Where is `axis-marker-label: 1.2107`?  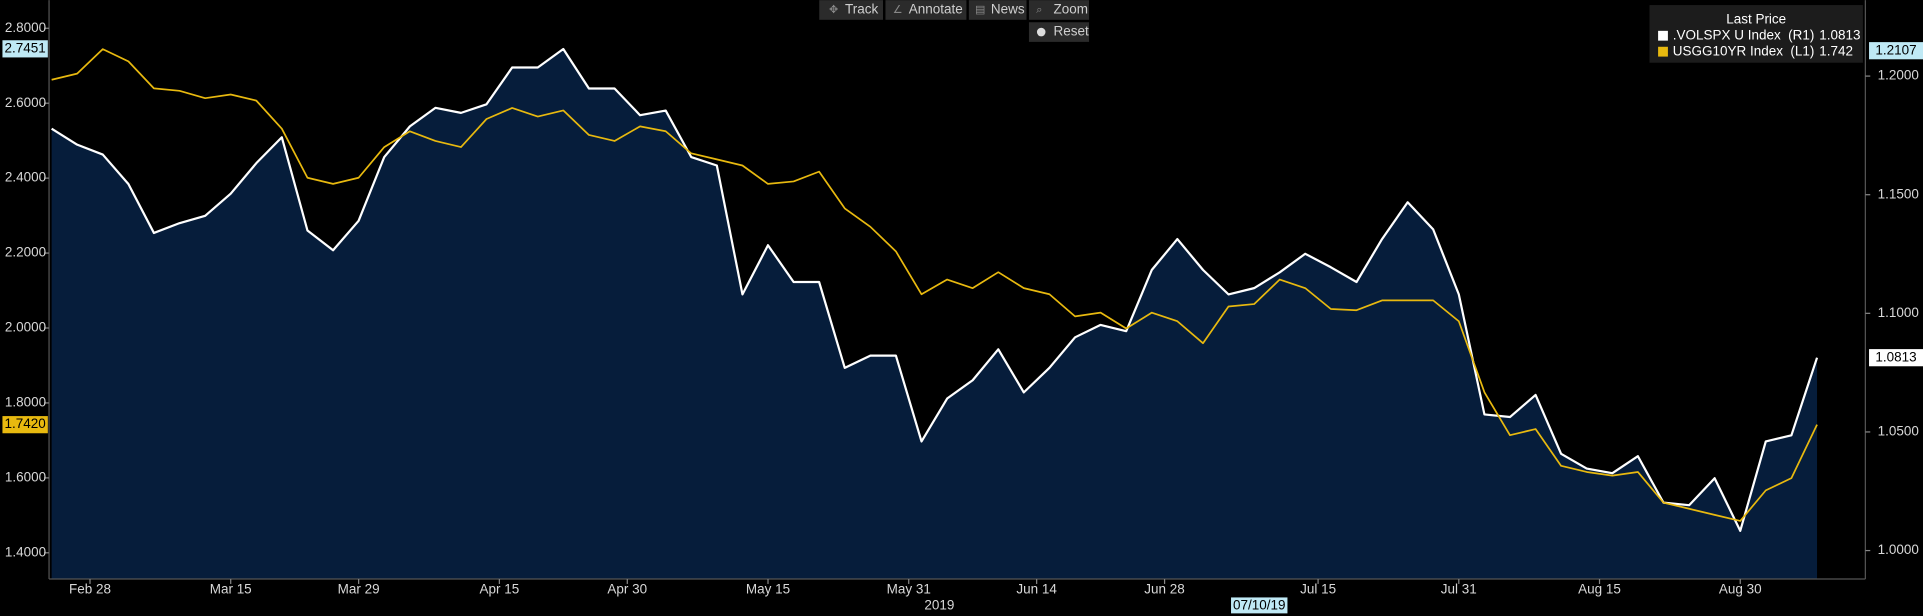
axis-marker-label: 1.2107 is located at coordinates (1895, 49).